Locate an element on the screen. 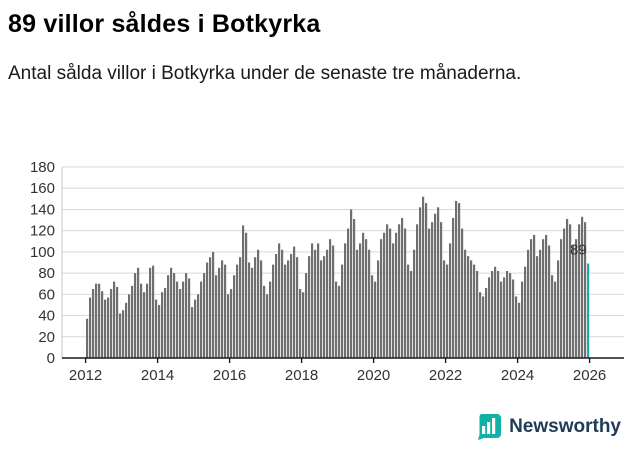 This screenshot has width=631, height=449. y-axis-label: 100 is located at coordinates (42, 252).